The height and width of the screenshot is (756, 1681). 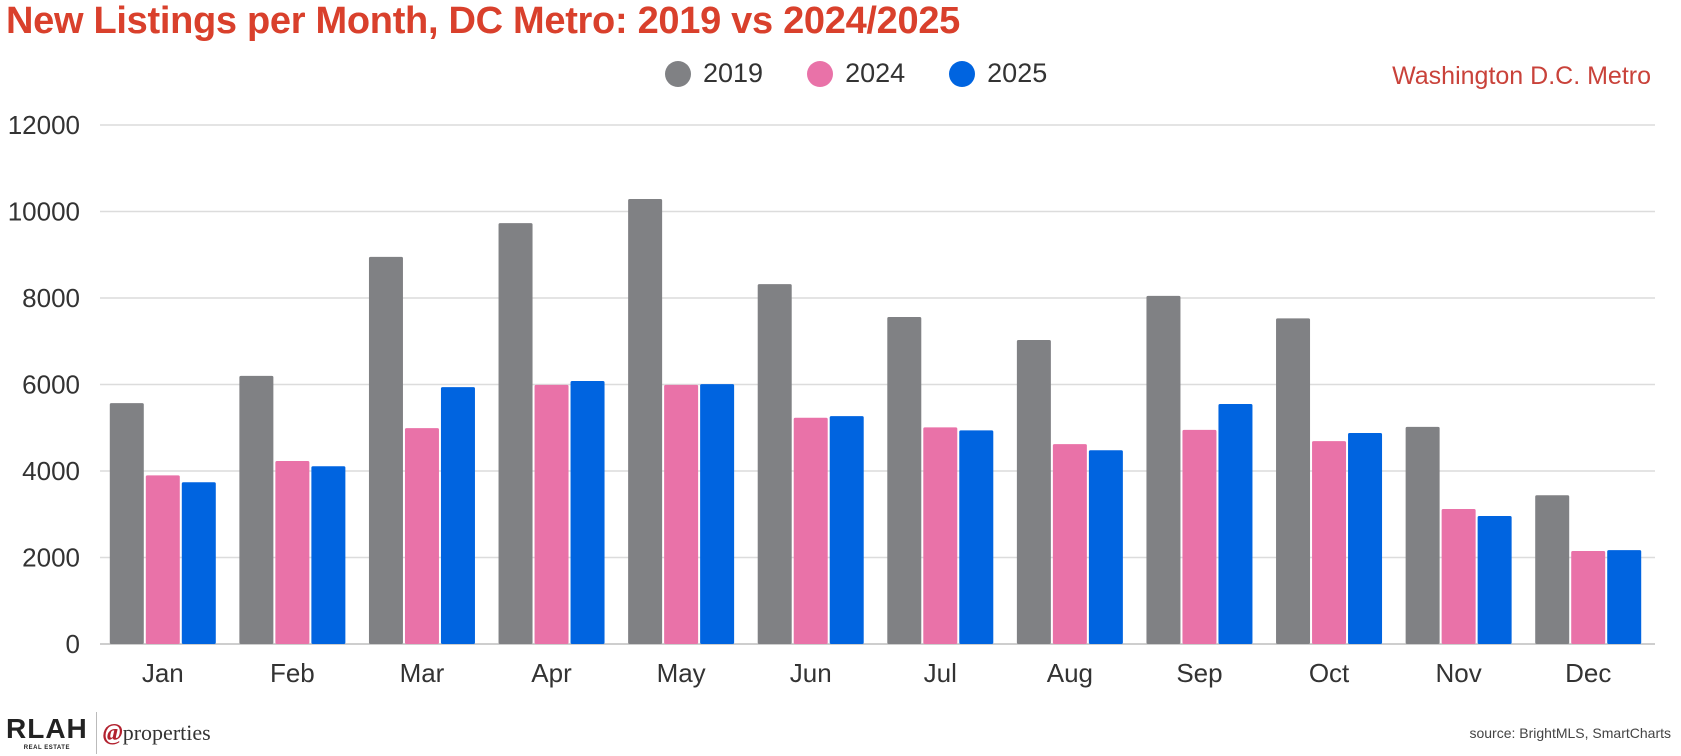 I want to click on bar-2025-oct, so click(x=1365, y=538).